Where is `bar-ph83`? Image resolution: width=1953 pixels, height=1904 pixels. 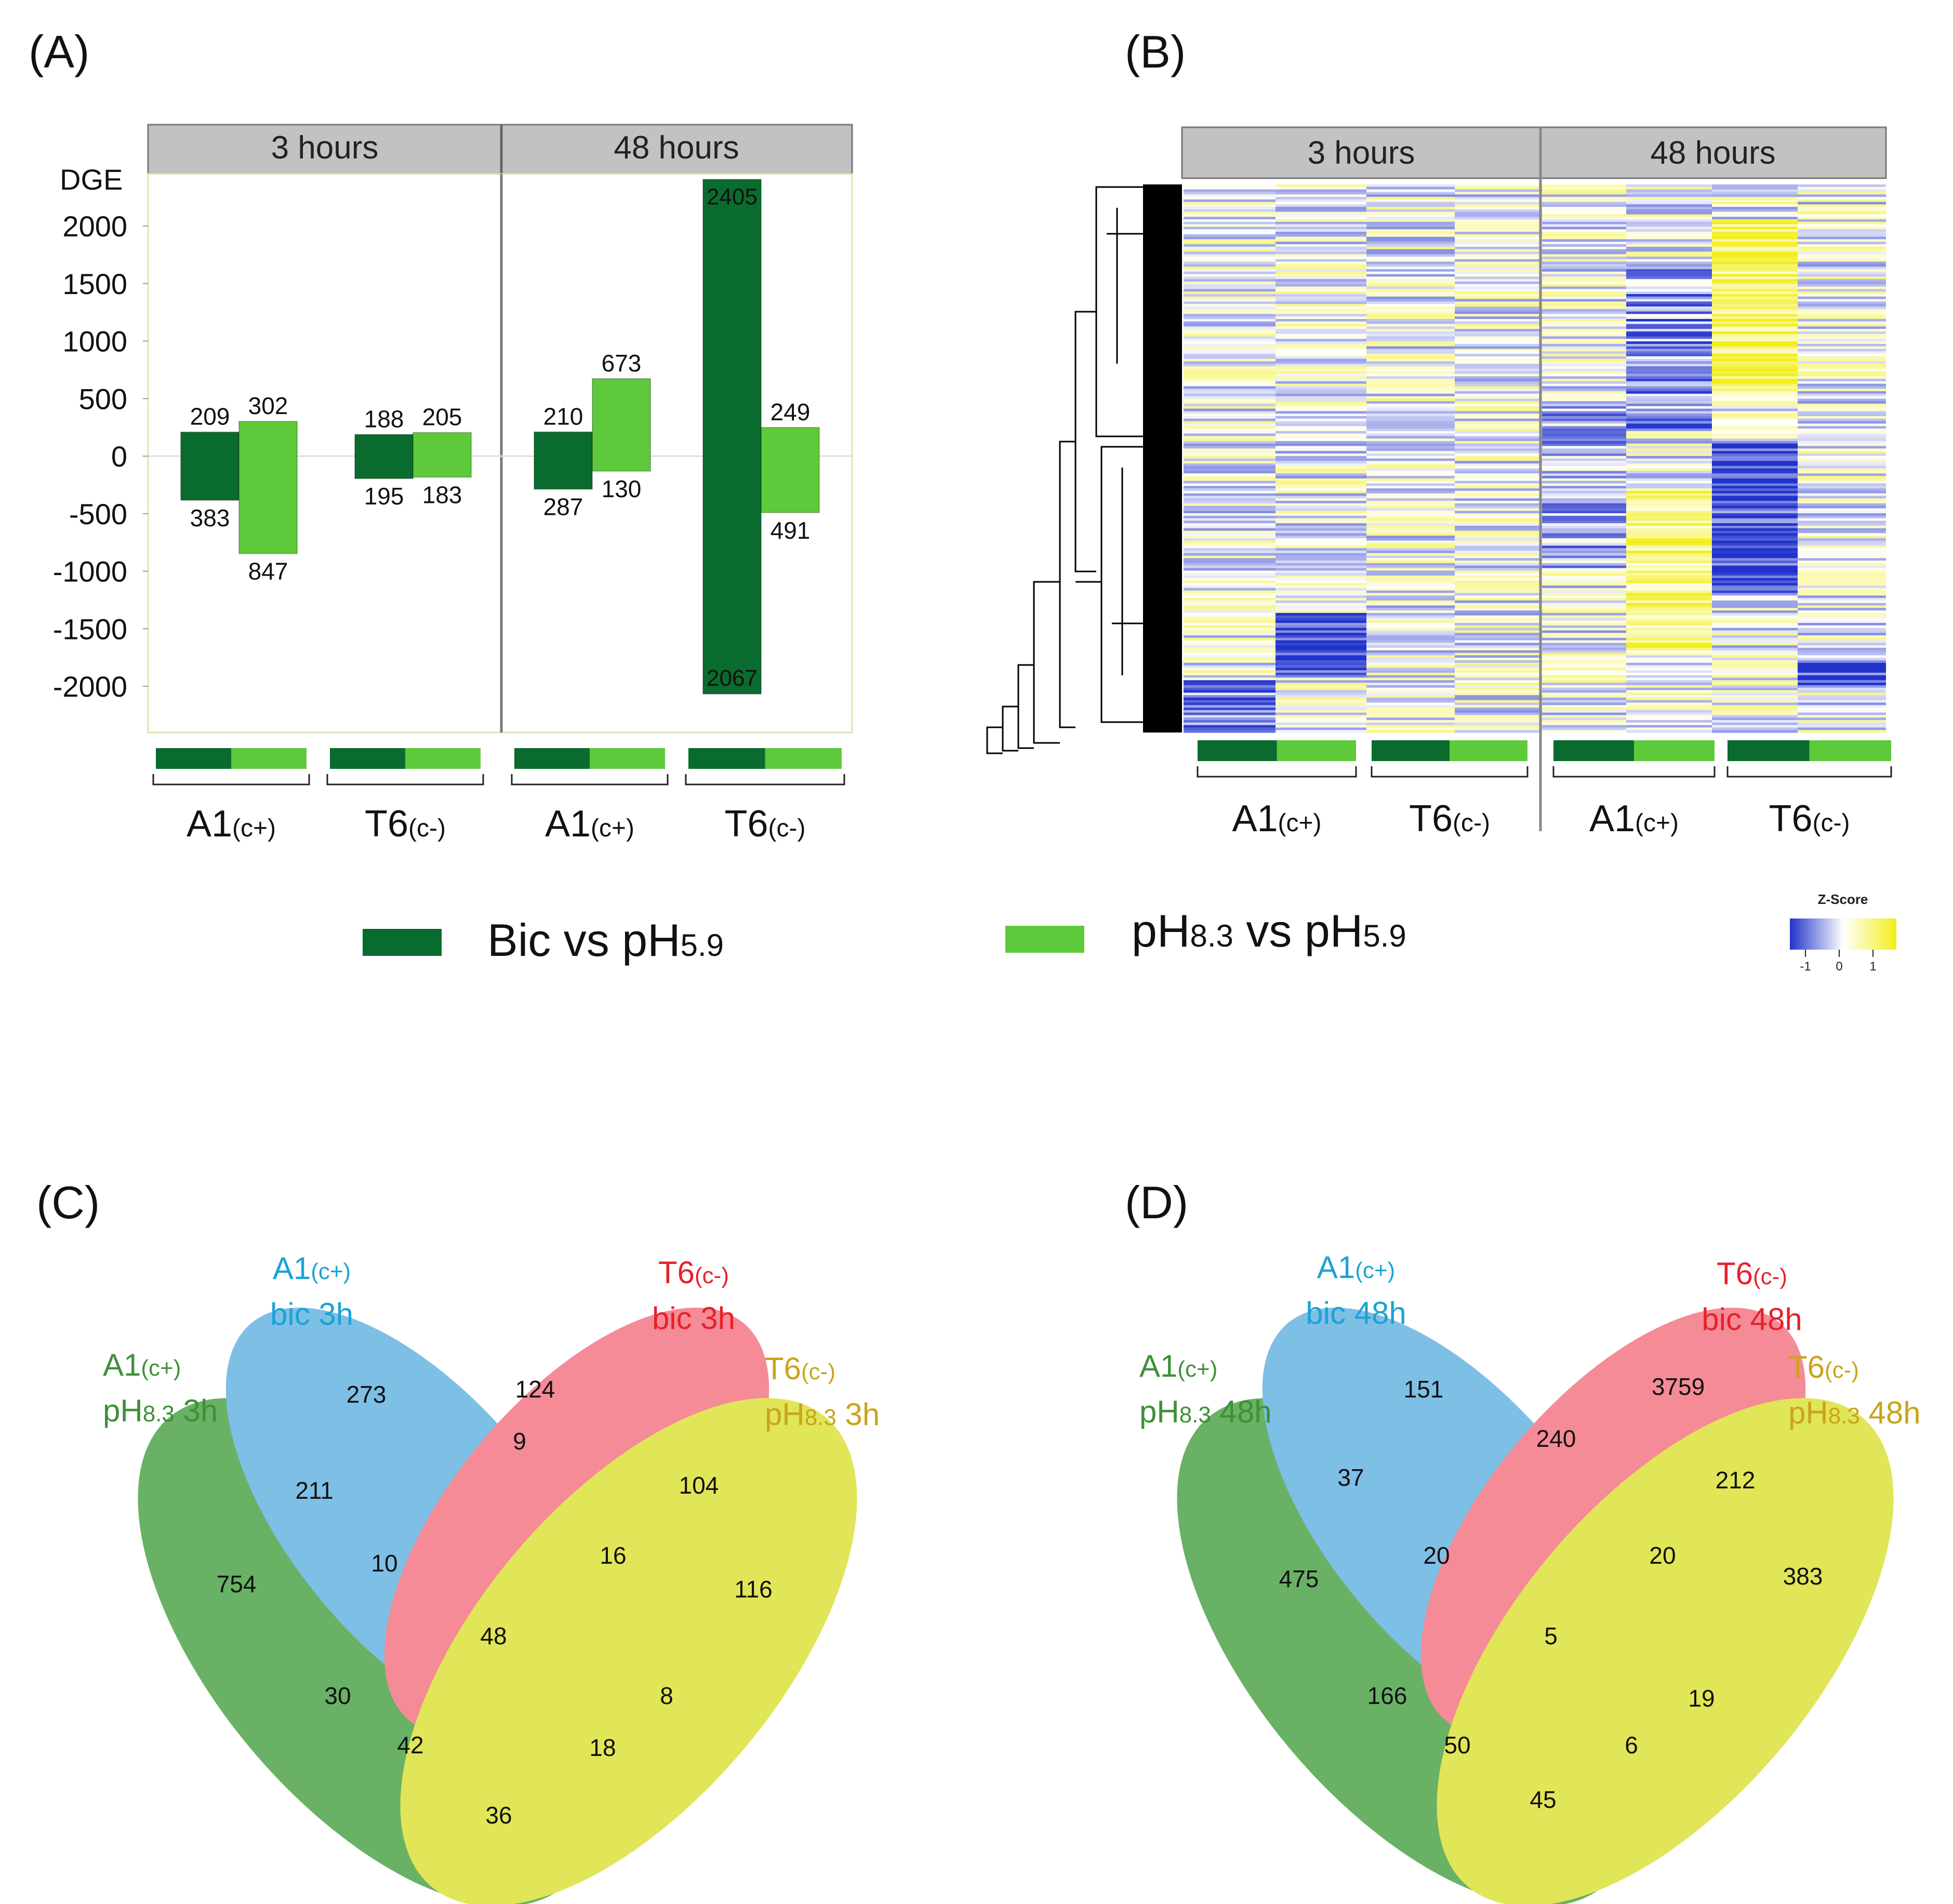
bar-ph83 is located at coordinates (442, 455).